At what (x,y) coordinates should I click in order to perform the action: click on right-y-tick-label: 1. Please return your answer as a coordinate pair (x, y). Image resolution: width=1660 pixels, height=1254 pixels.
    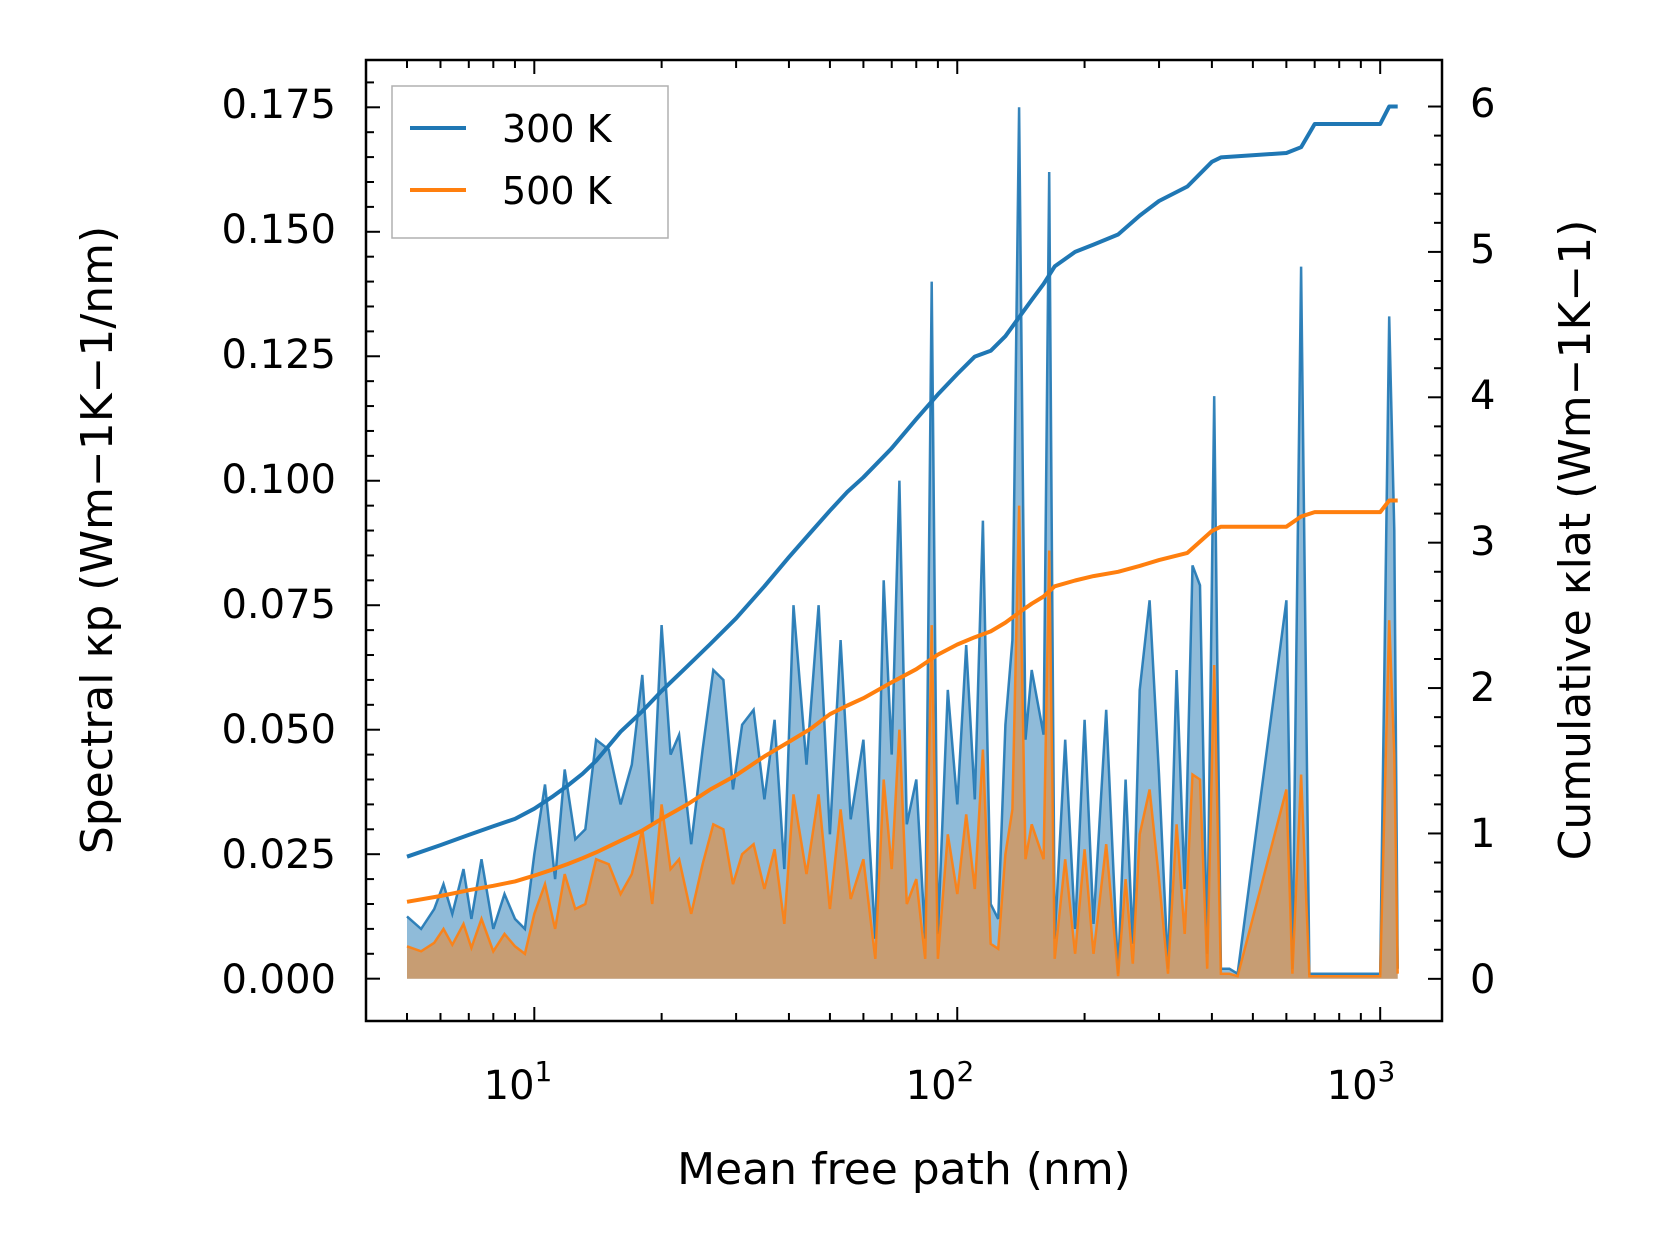
    Looking at the image, I should click on (1482, 834).